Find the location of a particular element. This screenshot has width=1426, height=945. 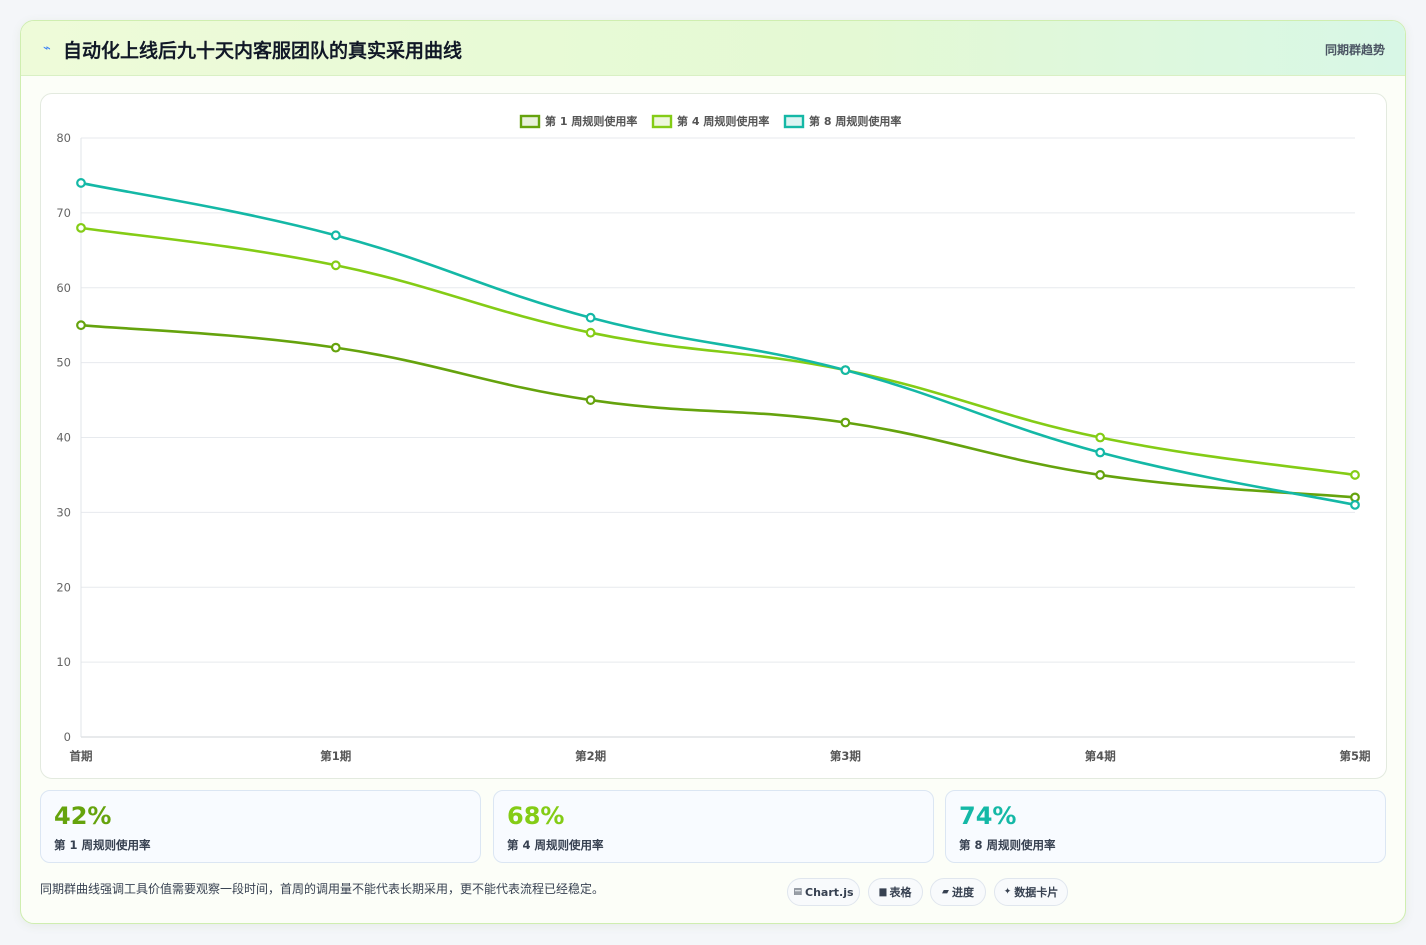

y-tick-label: 20 is located at coordinates (63, 587).